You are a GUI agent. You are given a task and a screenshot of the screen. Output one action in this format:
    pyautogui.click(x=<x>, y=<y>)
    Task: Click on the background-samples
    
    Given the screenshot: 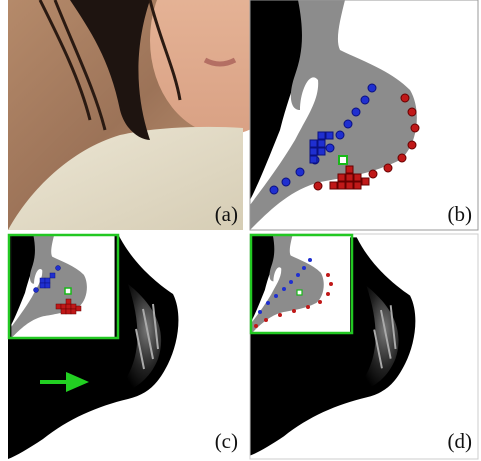 What is the action you would take?
    pyautogui.click(x=366, y=142)
    